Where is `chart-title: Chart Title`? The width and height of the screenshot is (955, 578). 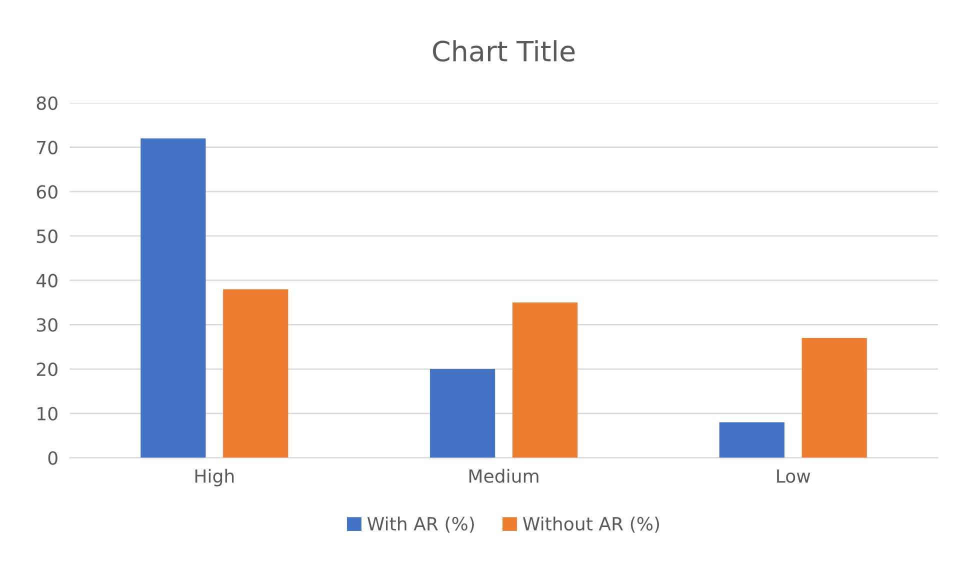 chart-title: Chart Title is located at coordinates (503, 51).